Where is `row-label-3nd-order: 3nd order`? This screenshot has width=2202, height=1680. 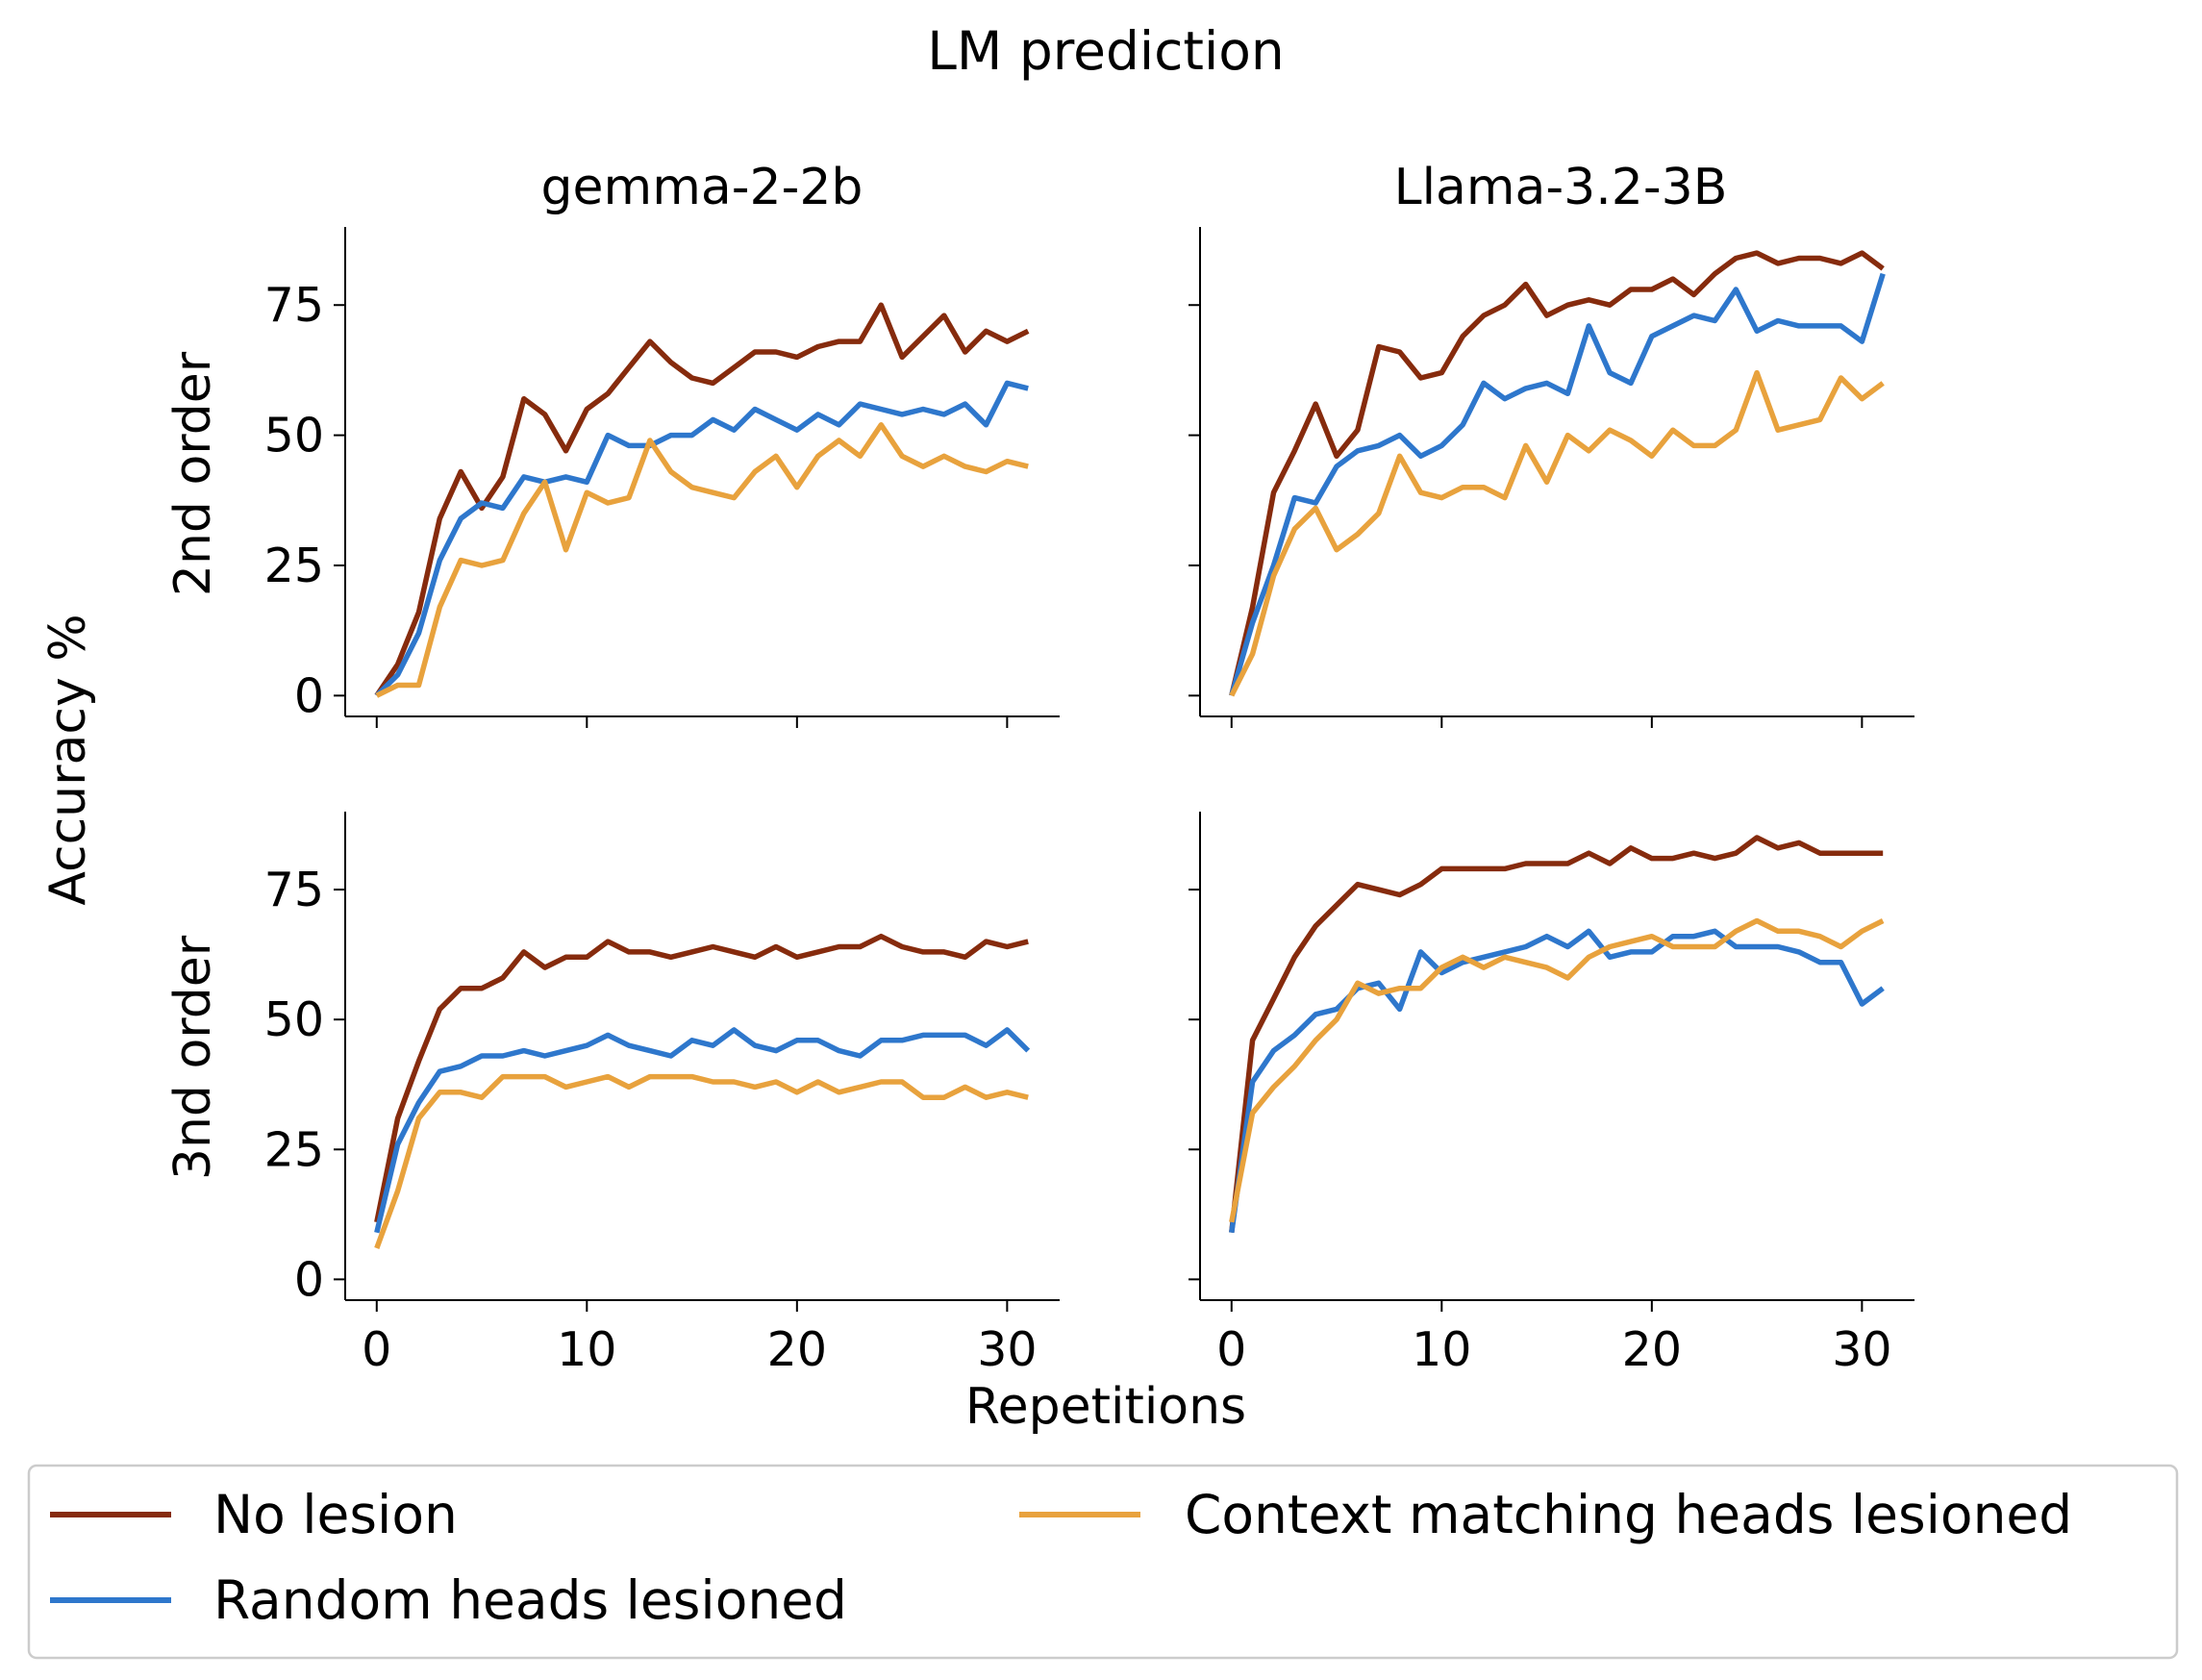 row-label-3nd-order: 3nd order is located at coordinates (193, 1058).